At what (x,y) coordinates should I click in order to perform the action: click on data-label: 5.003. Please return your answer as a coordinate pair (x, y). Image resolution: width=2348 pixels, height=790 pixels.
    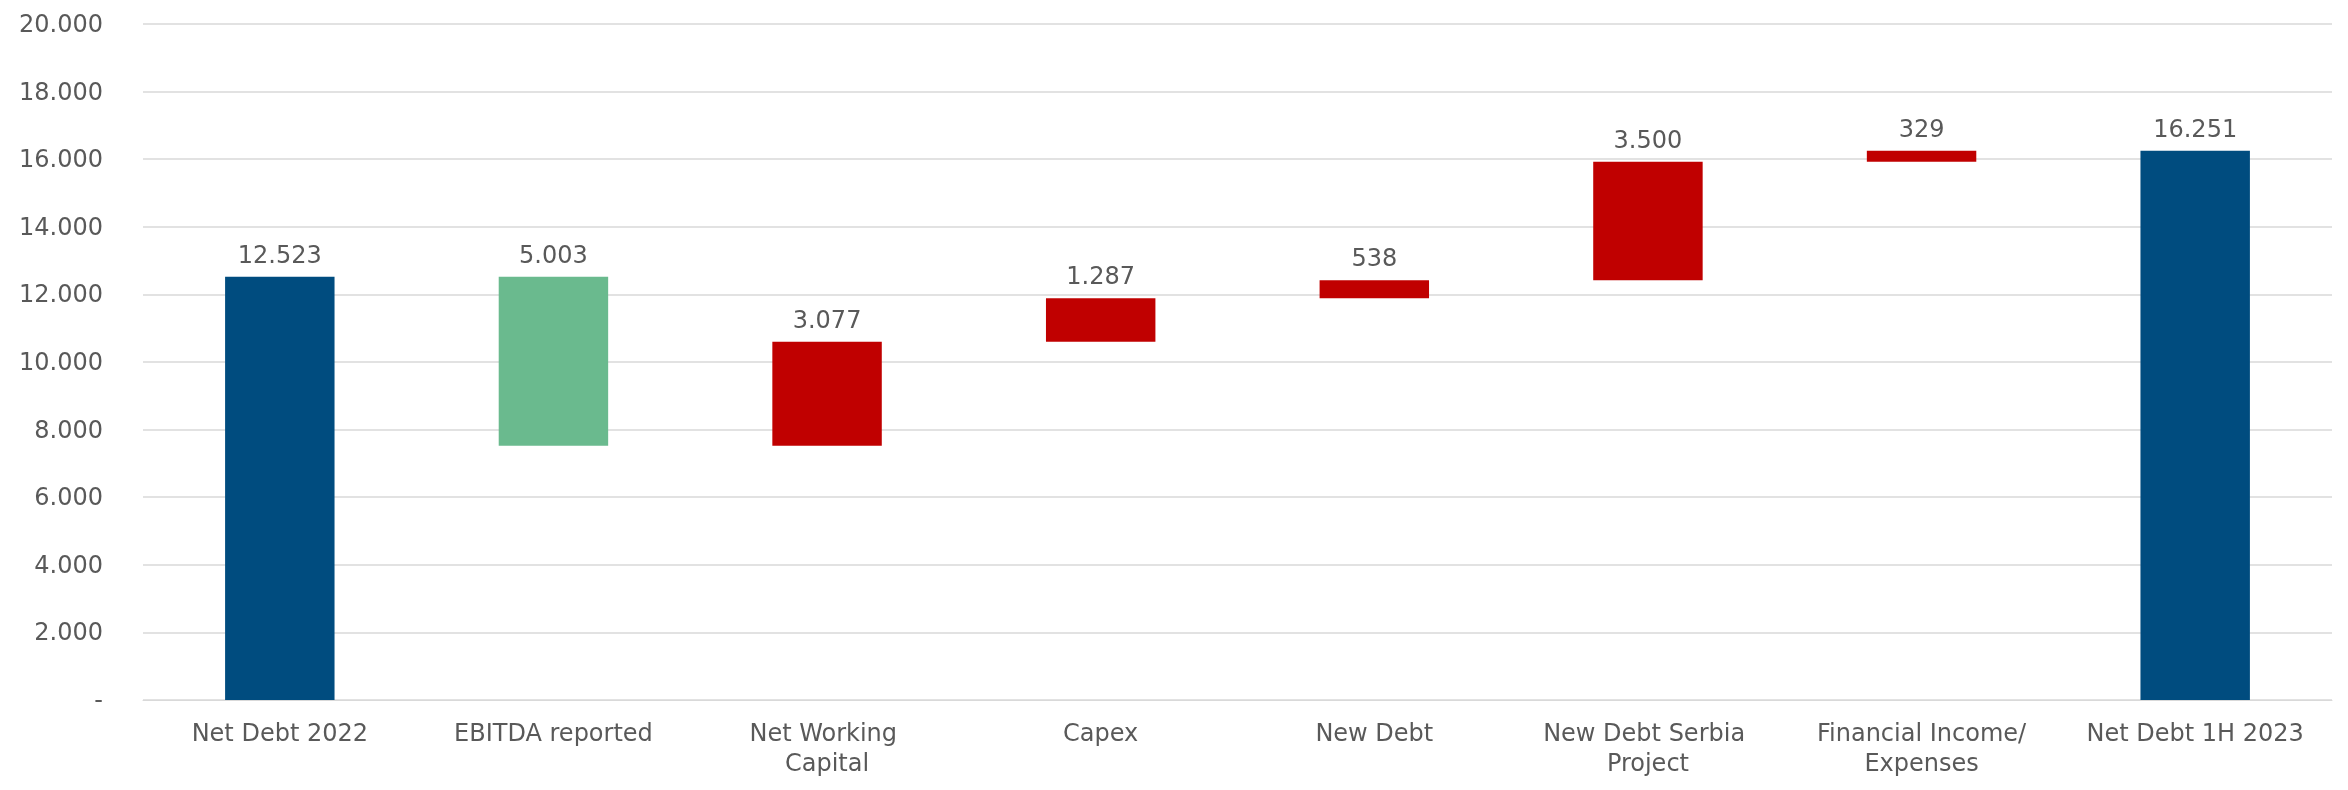
    Looking at the image, I should click on (553, 254).